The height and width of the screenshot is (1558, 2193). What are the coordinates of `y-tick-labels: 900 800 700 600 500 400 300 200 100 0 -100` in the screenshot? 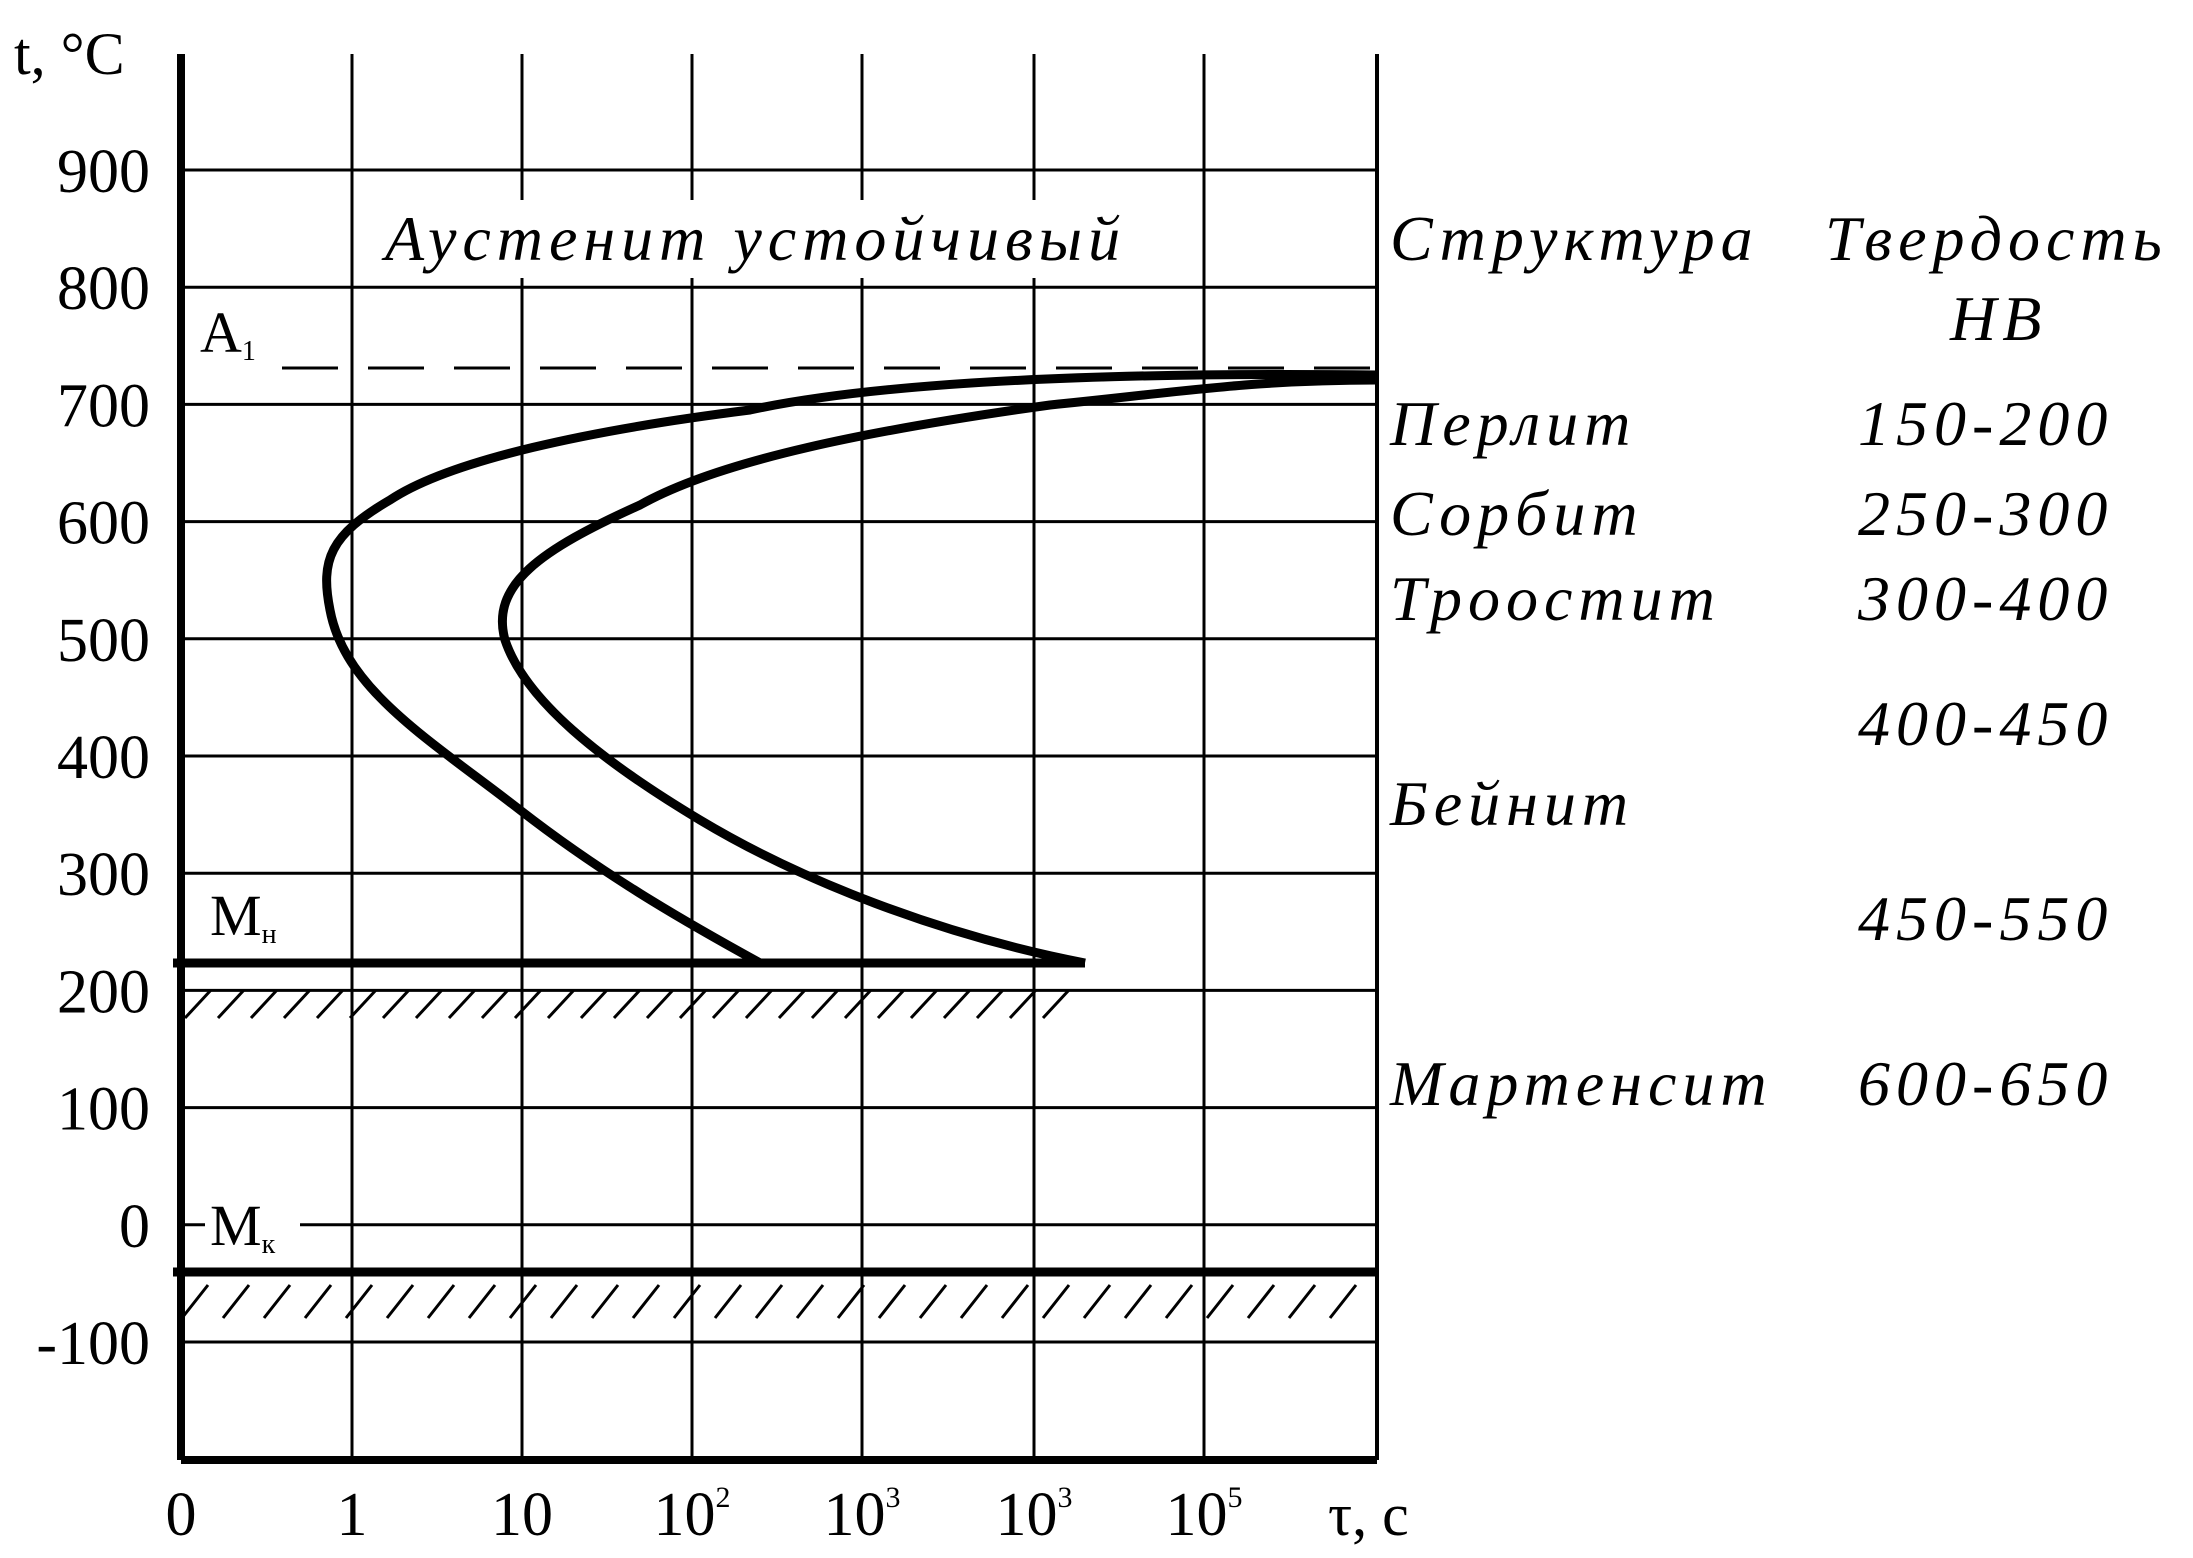 It's located at (93, 758).